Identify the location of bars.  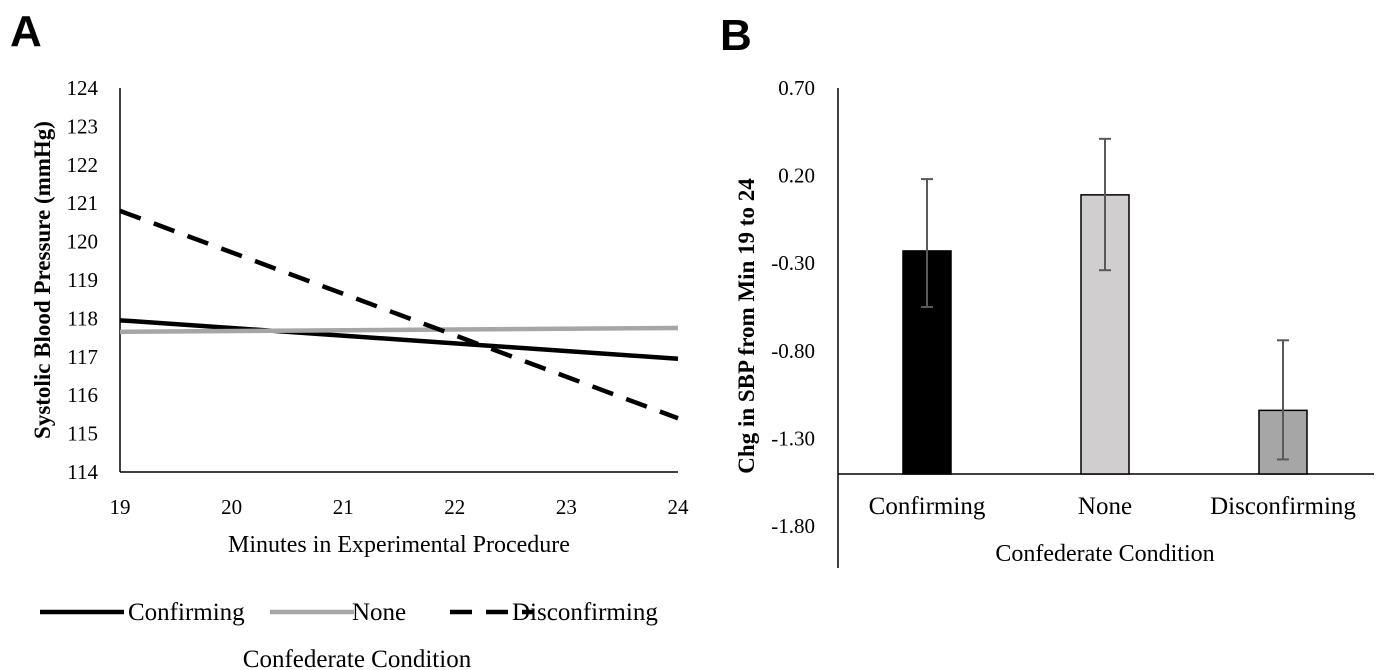
(1105, 306).